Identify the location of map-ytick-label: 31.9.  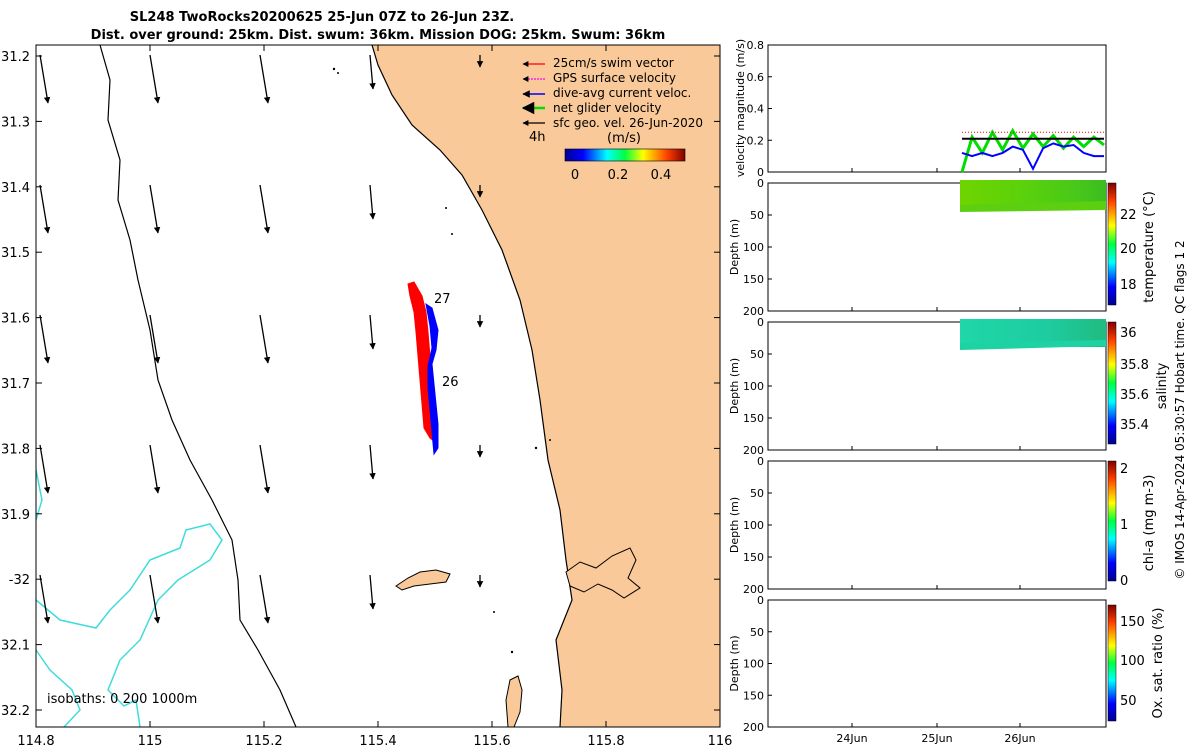
(15, 515).